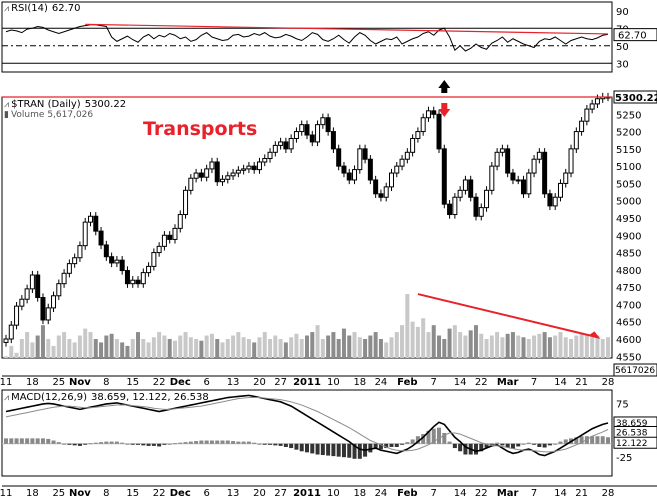 This screenshot has width=657, height=500. What do you see at coordinates (259, 493) in the screenshot?
I see `x-tick-label-bottom: 20` at bounding box center [259, 493].